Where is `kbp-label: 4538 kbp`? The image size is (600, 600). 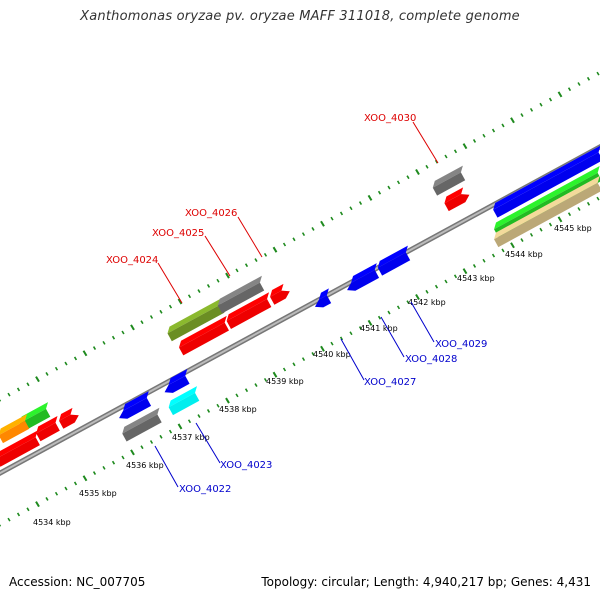 kbp-label: 4538 kbp is located at coordinates (238, 409).